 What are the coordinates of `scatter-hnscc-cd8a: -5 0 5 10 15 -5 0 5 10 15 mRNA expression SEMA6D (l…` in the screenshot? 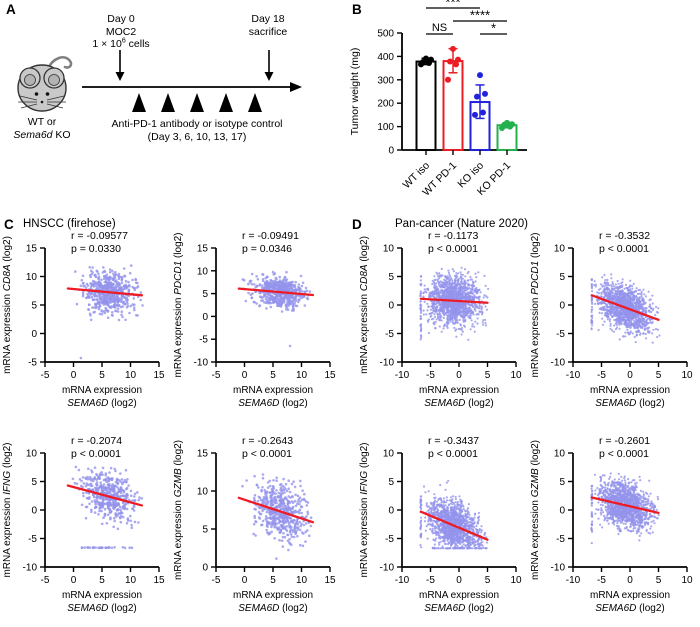 It's located at (86, 328).